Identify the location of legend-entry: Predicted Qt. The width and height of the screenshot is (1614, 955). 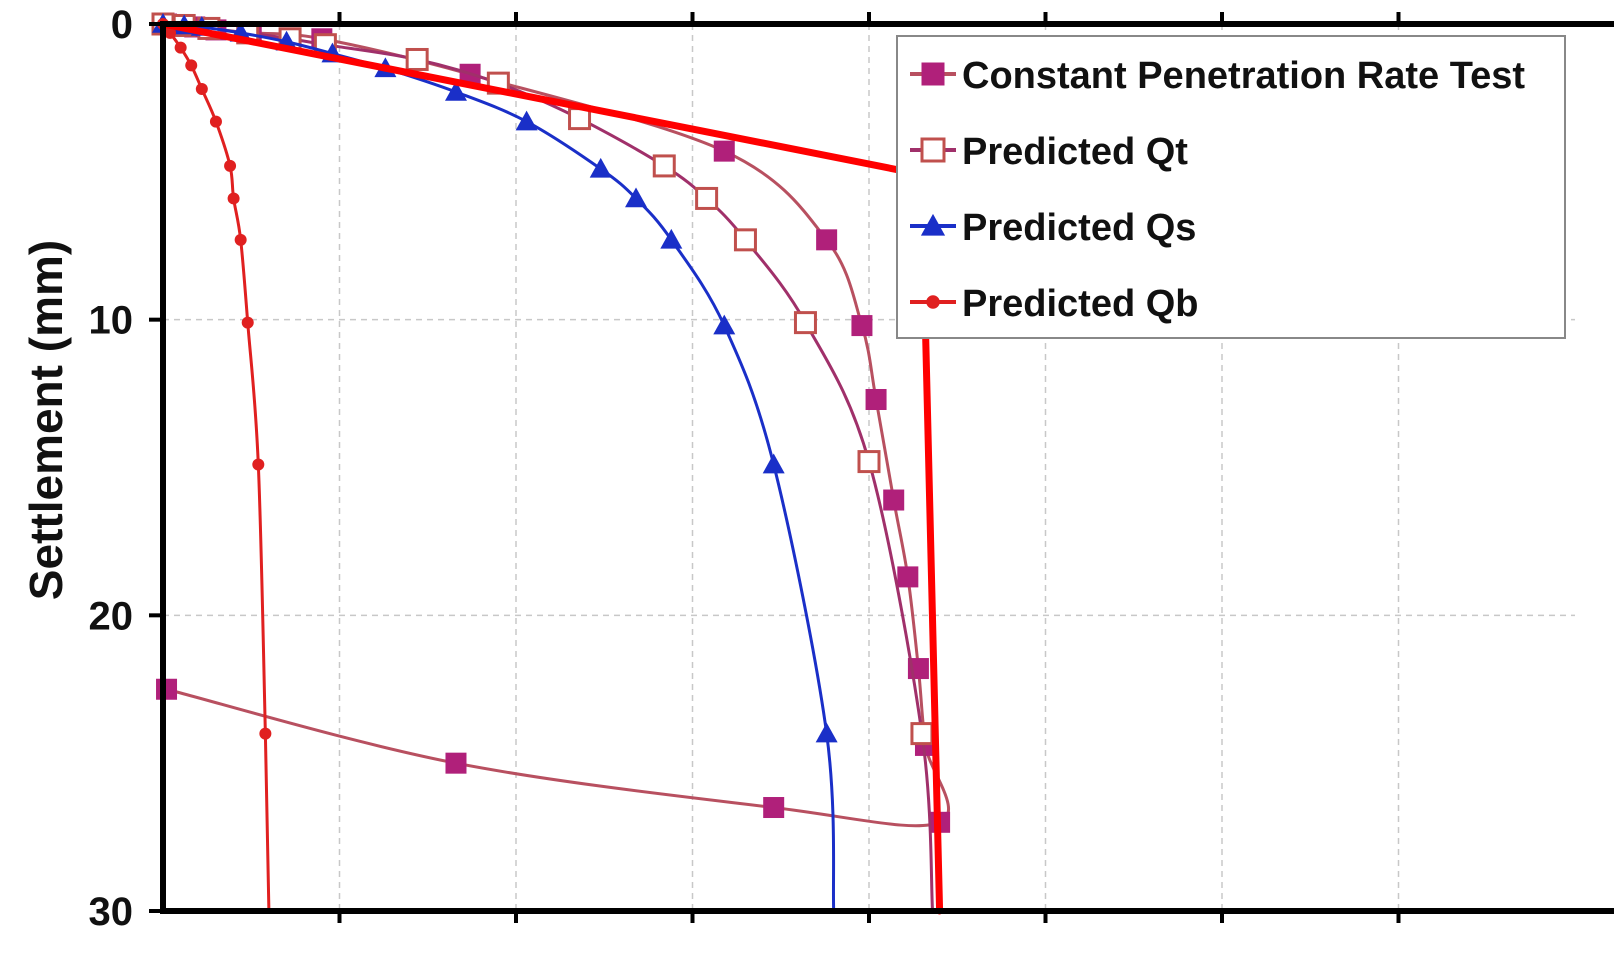
(1049, 152).